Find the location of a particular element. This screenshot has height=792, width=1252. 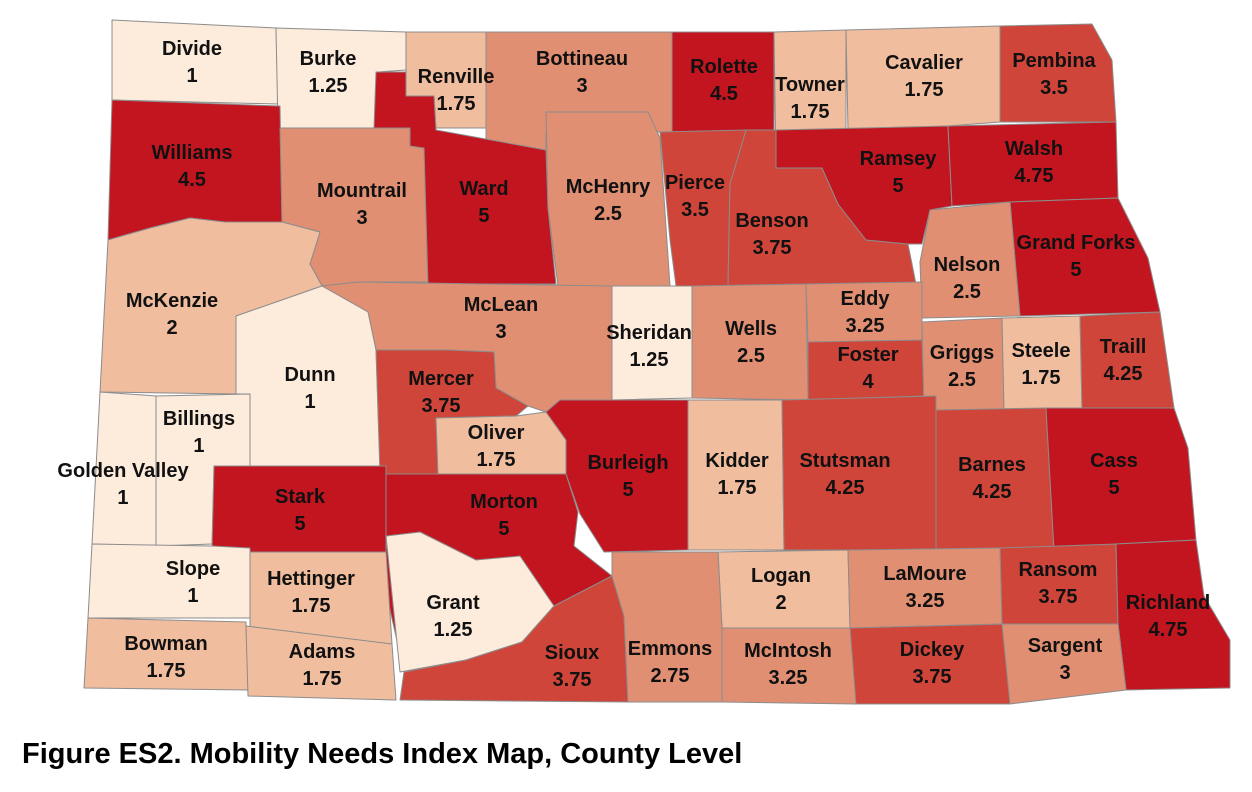

county-stutsman is located at coordinates (859, 473).